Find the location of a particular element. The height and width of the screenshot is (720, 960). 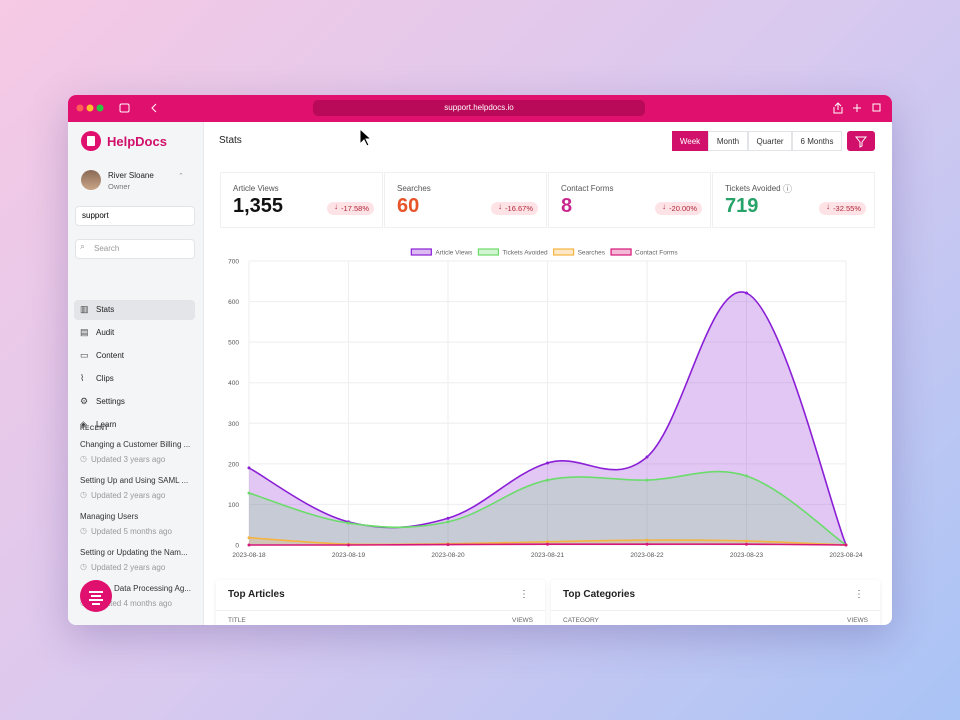

stat-change: -17.58% is located at coordinates (350, 208).